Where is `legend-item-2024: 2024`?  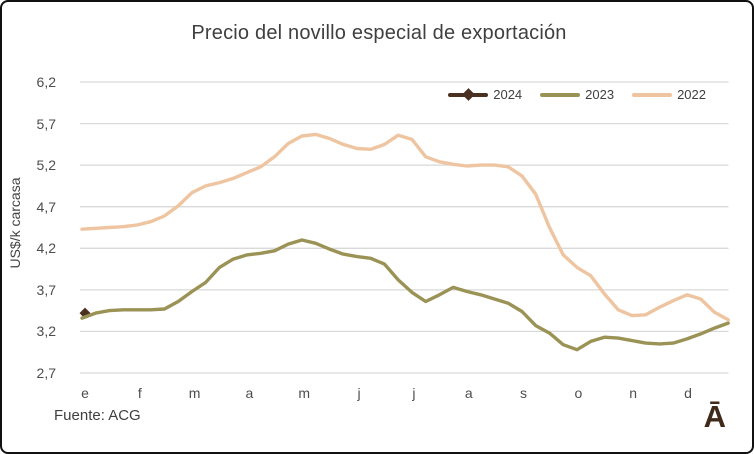 legend-item-2024: 2024 is located at coordinates (485, 94).